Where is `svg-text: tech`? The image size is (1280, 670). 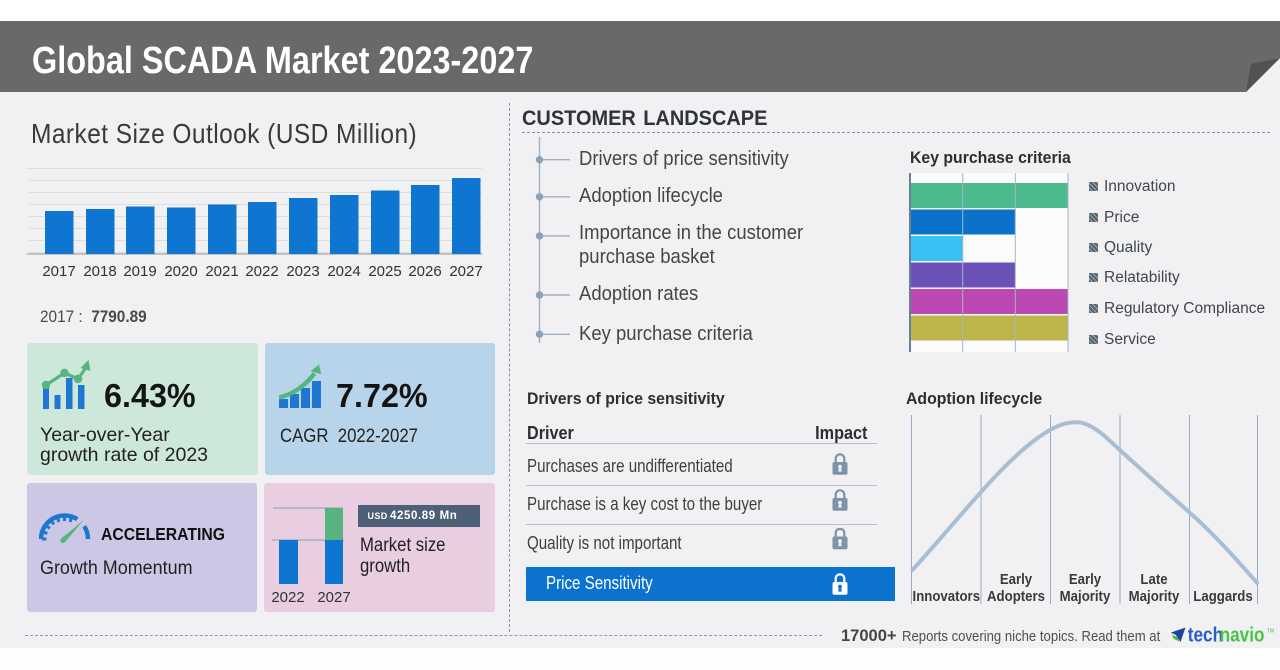 svg-text: tech is located at coordinates (1205, 636).